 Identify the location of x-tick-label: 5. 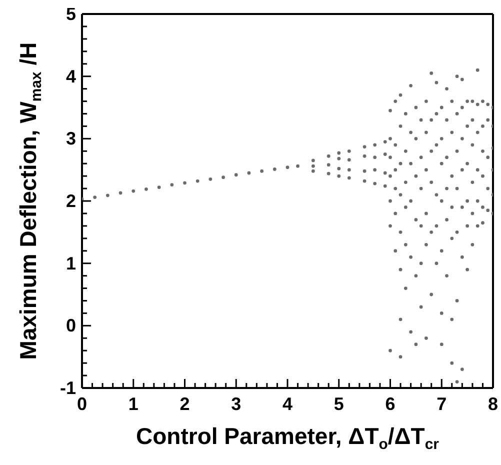
(339, 404).